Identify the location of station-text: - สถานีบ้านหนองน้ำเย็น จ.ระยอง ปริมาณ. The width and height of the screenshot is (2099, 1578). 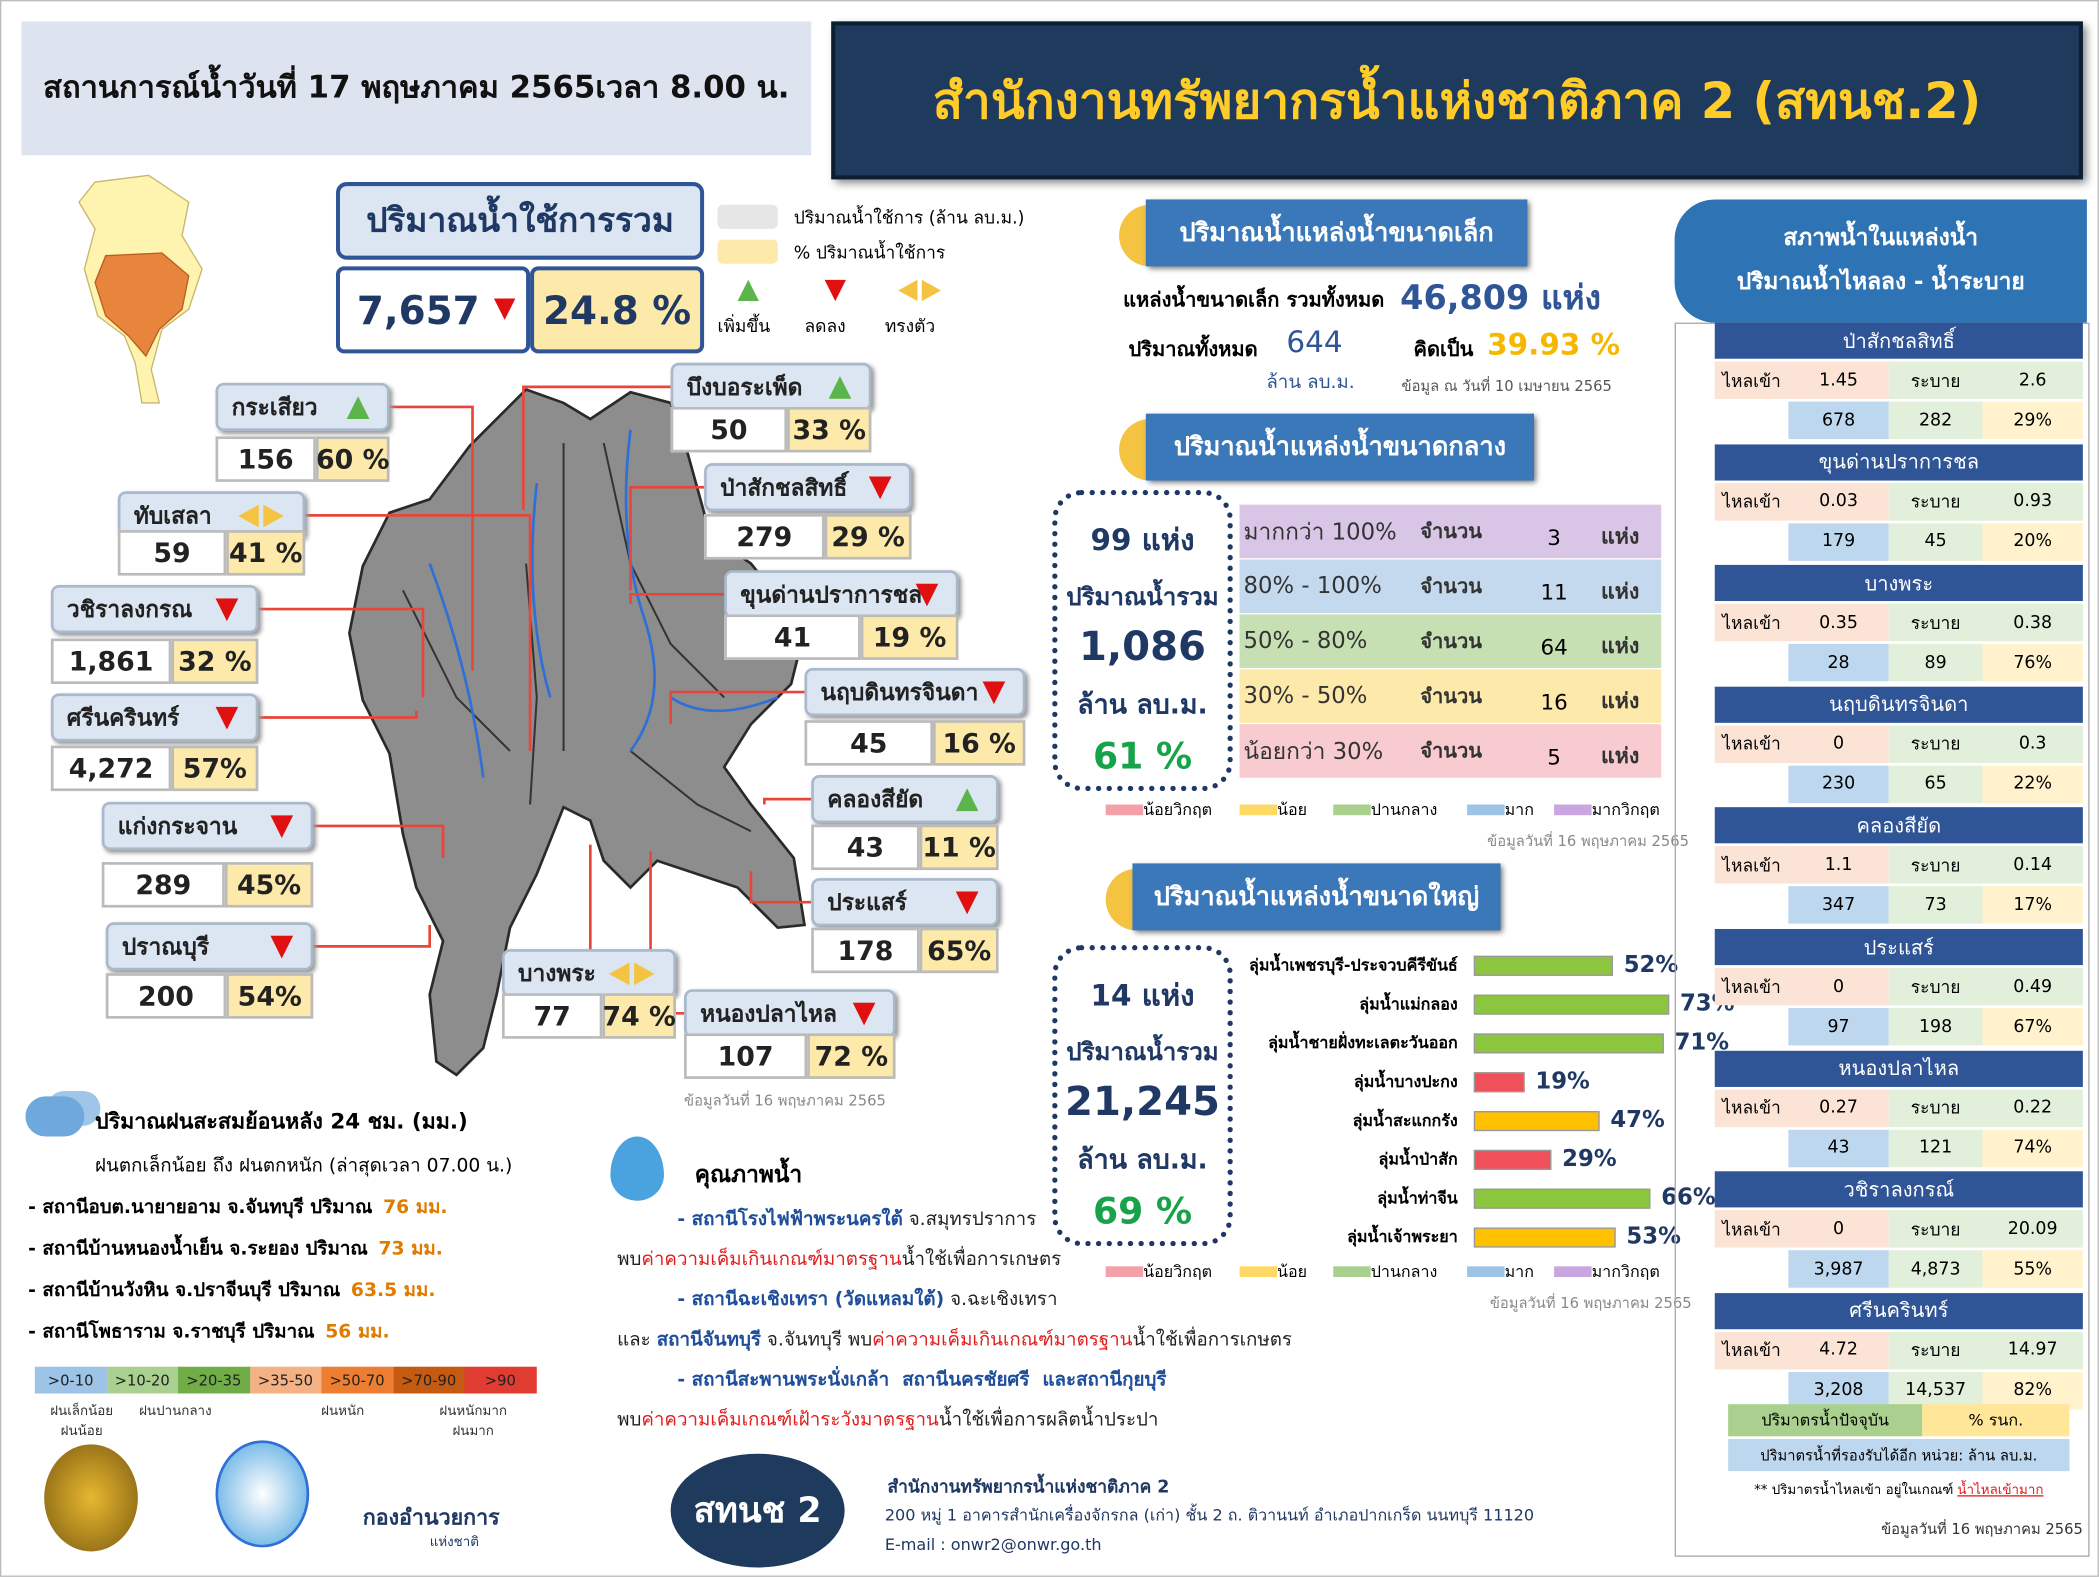
(198, 1249).